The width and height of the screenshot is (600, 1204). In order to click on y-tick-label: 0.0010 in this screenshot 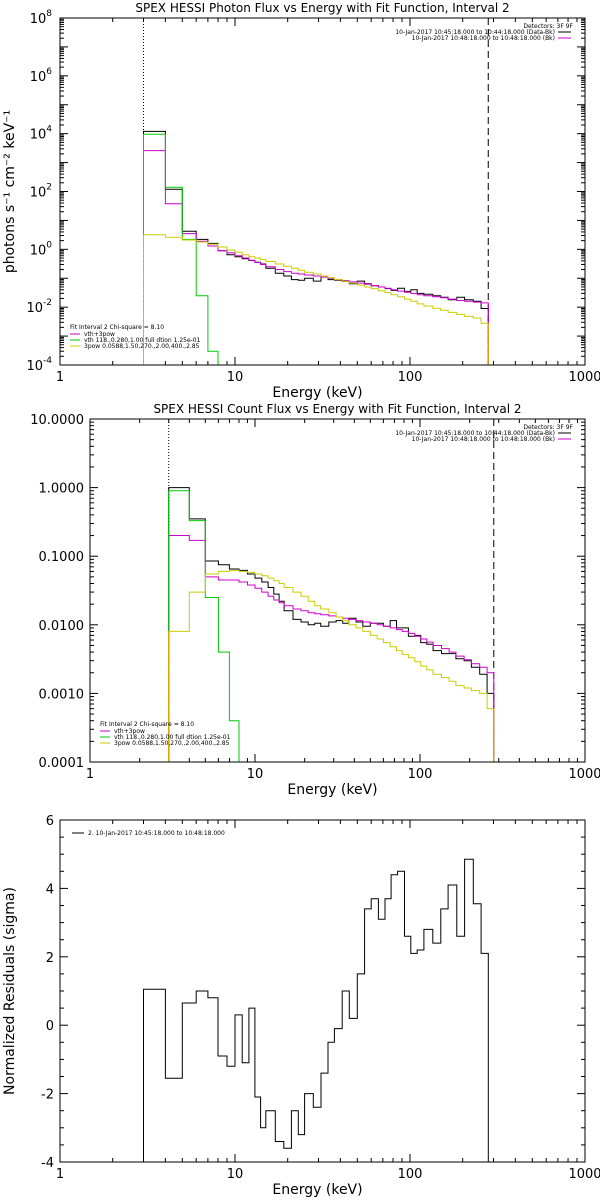, I will do `click(62, 694)`.